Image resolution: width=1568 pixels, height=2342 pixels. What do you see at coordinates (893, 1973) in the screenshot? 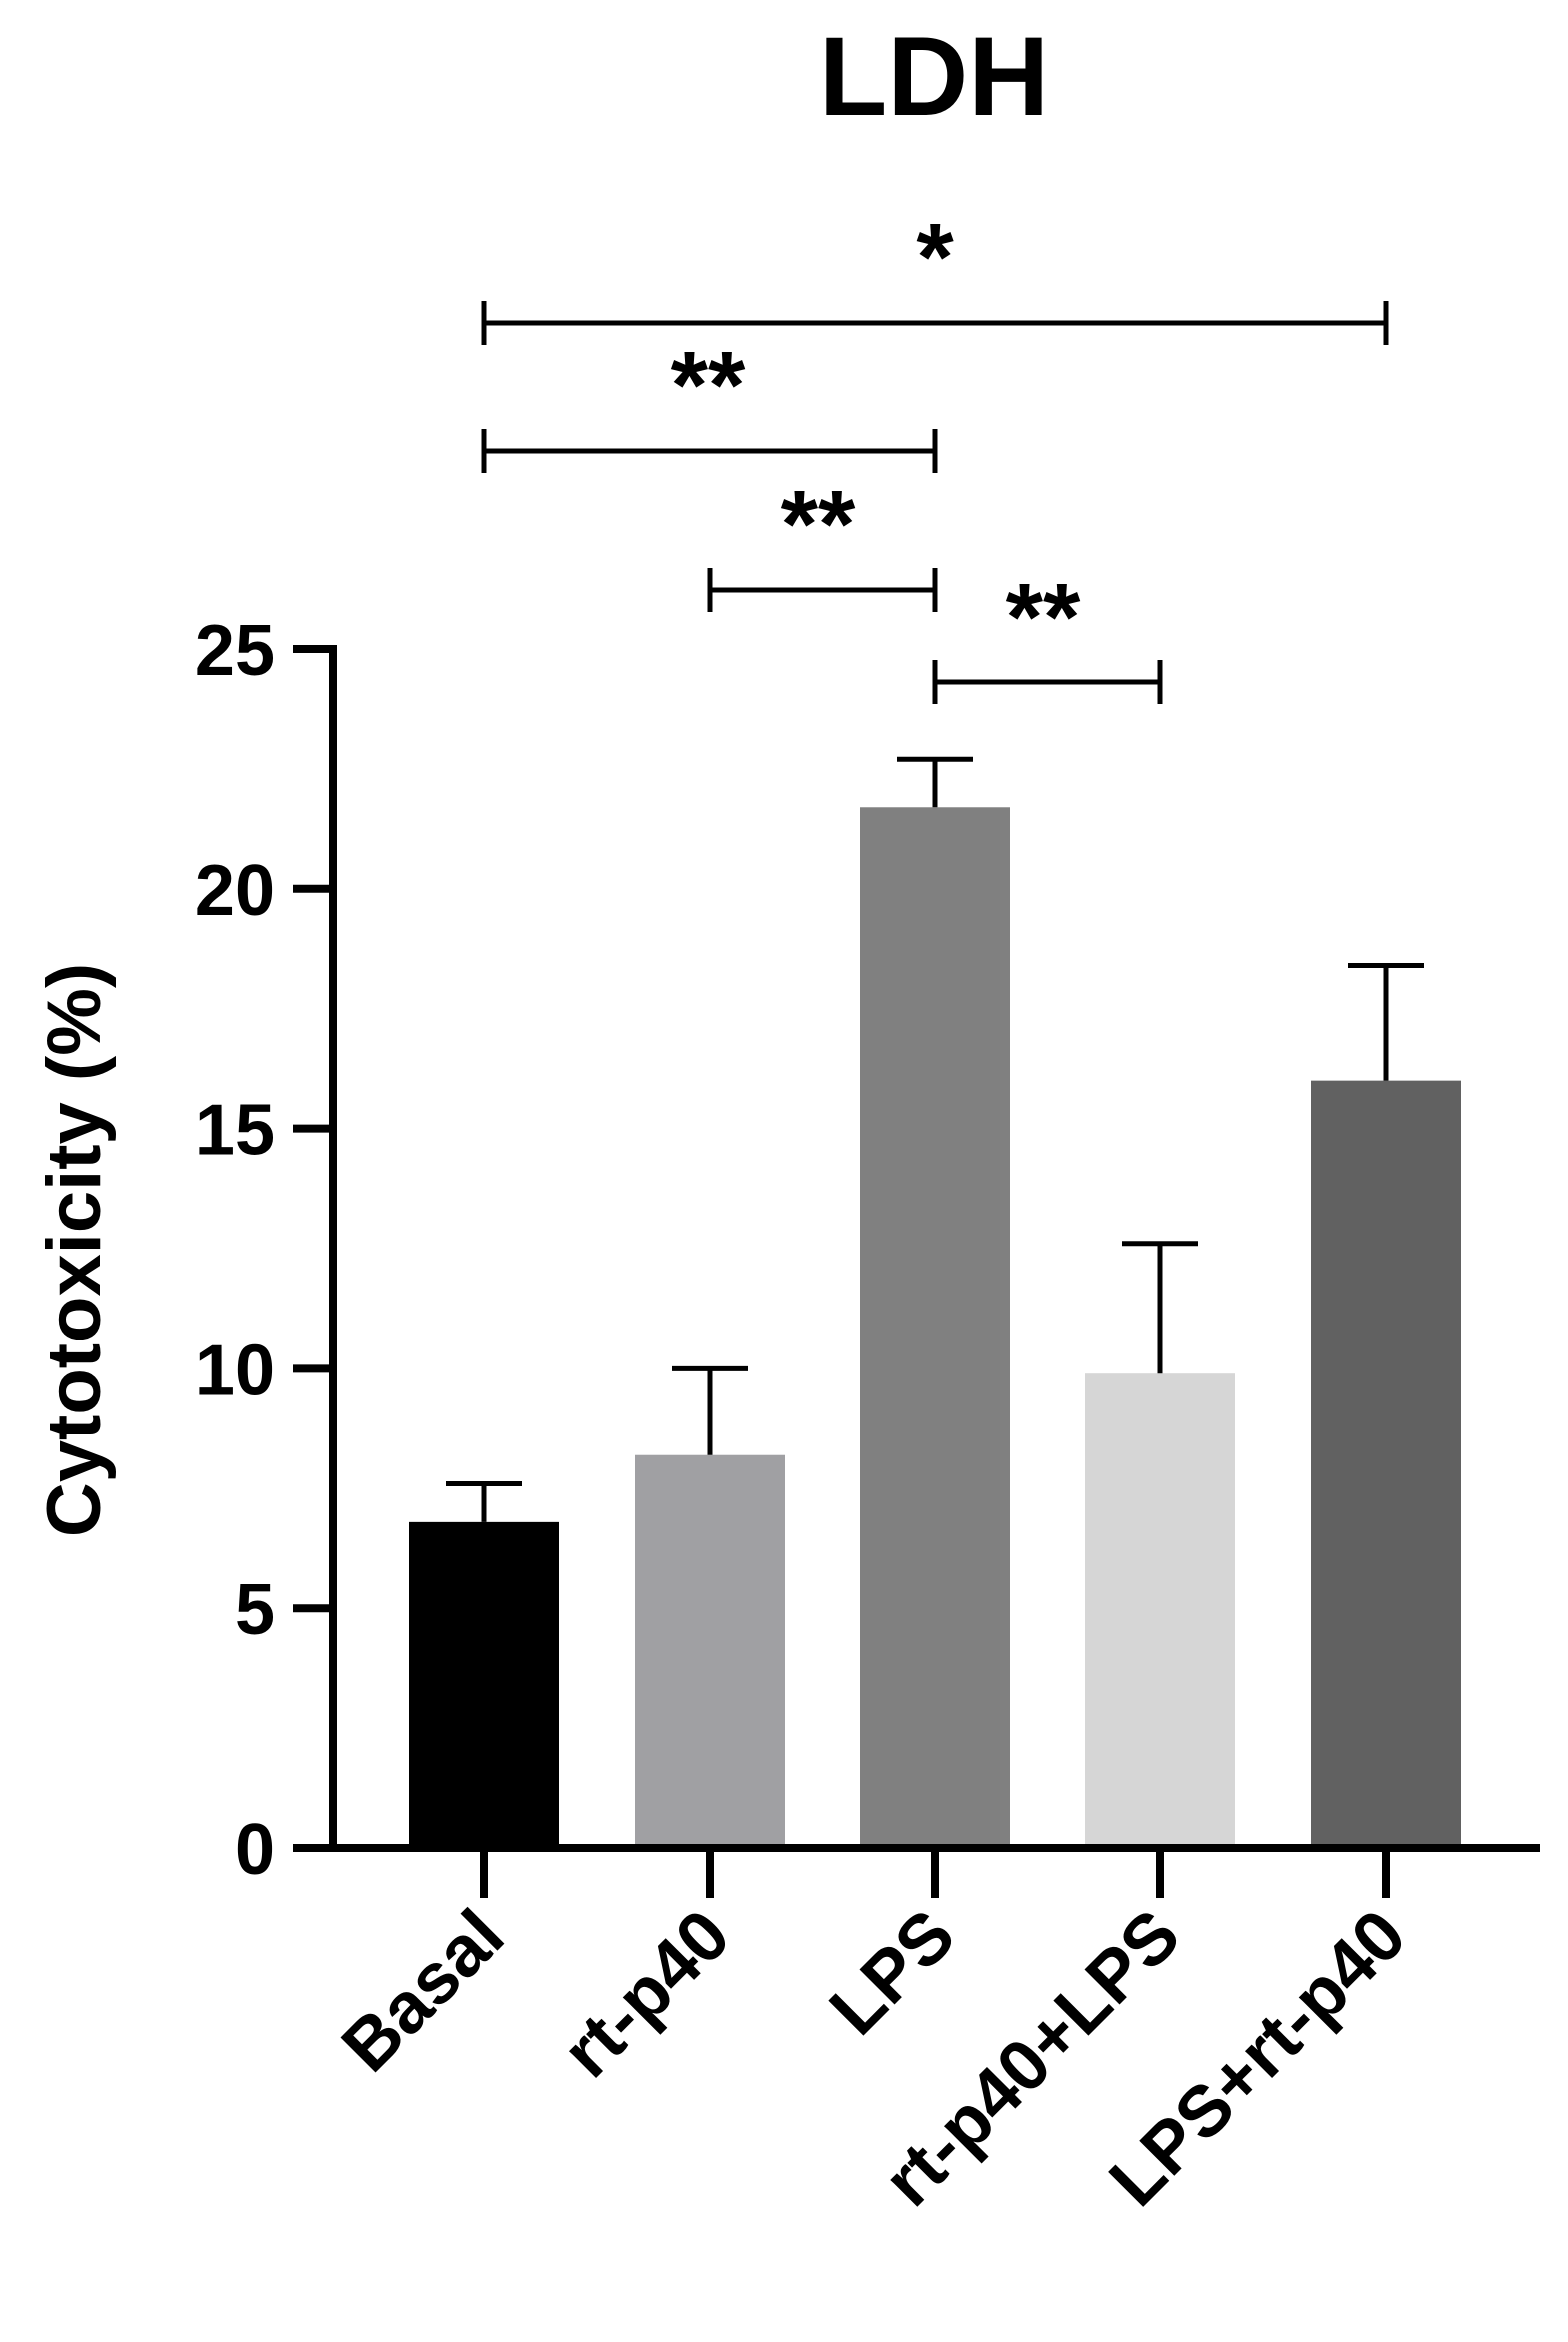
I see `x-category-label: LPS` at bounding box center [893, 1973].